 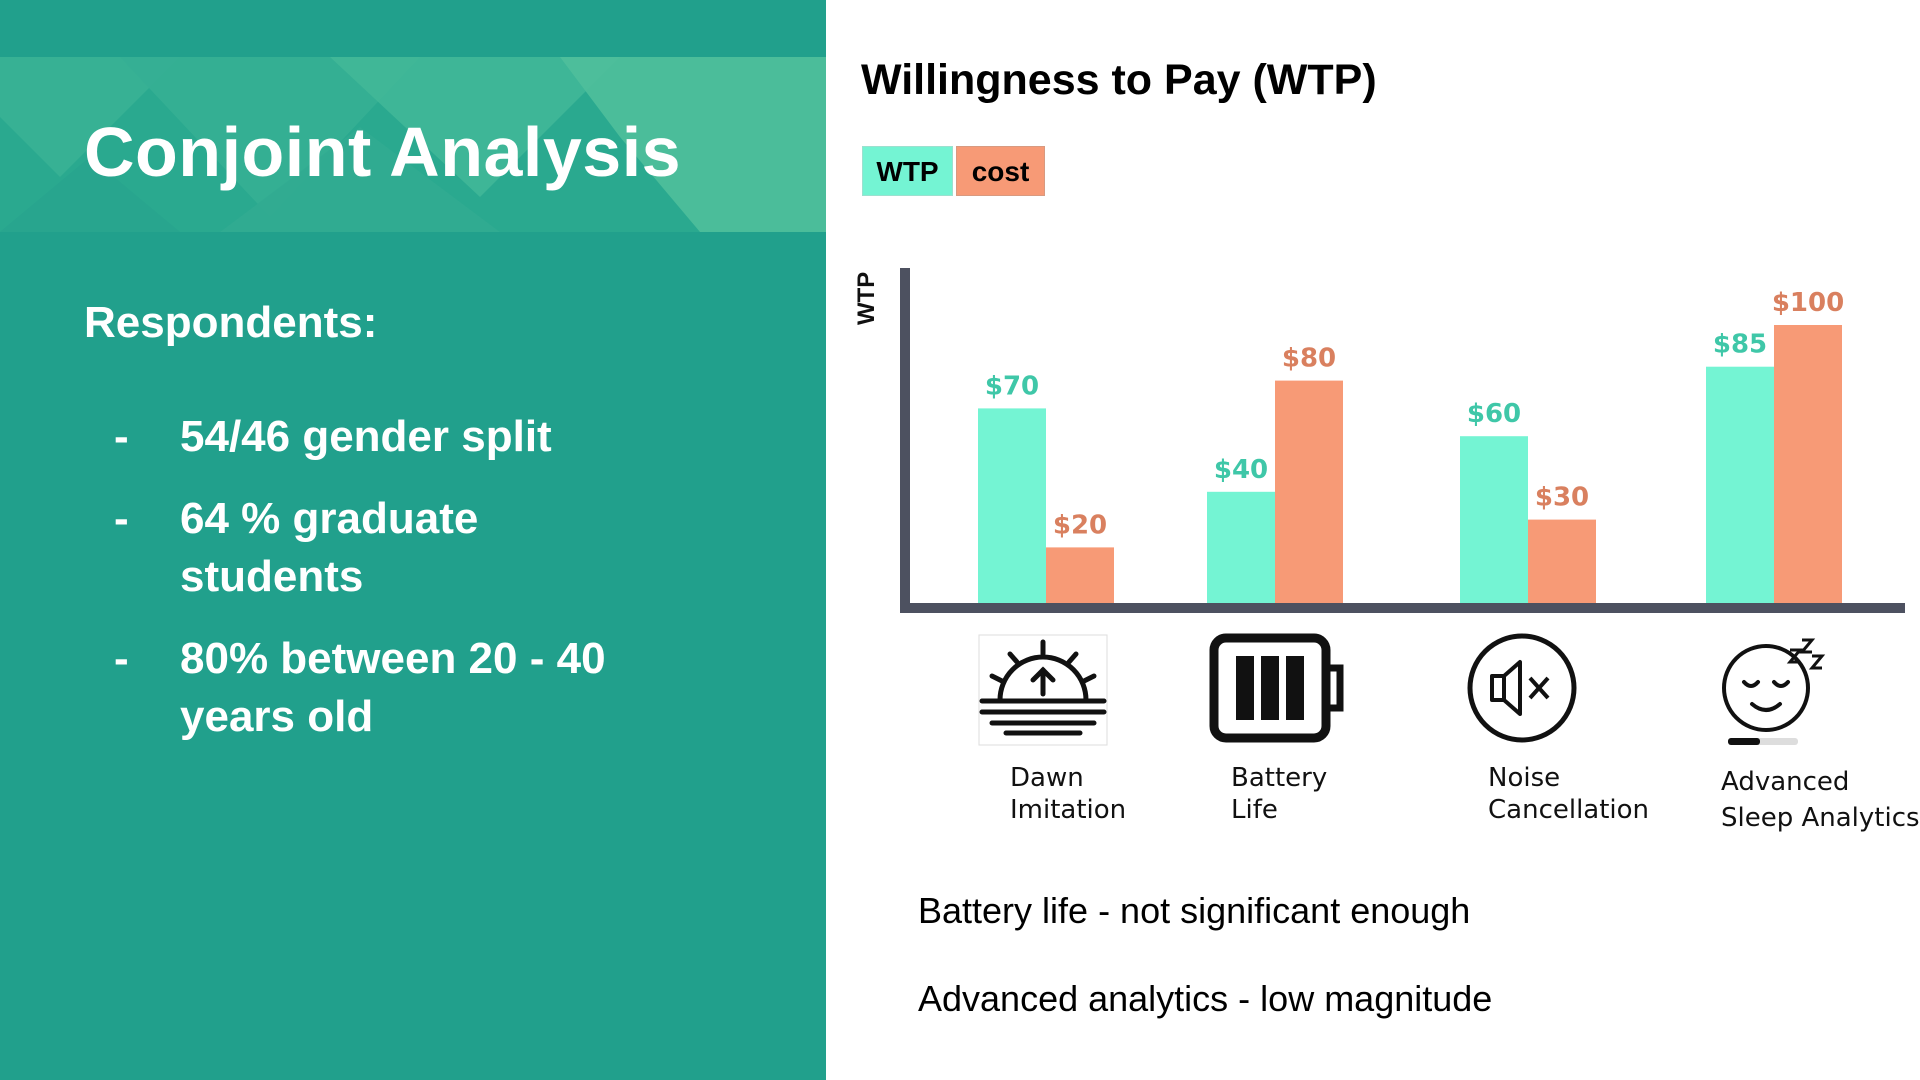 What do you see at coordinates (1820, 800) in the screenshot?
I see `category-label-analytics: Advanced Sleep Analytics` at bounding box center [1820, 800].